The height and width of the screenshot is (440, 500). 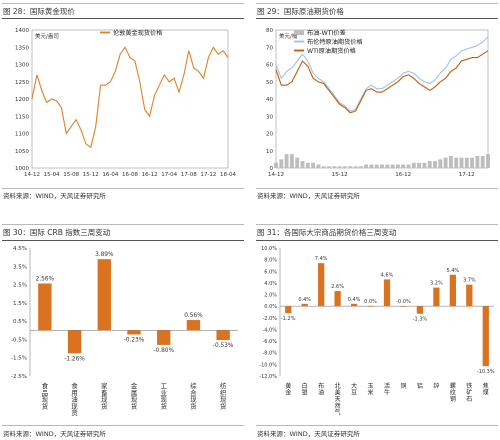 What do you see at coordinates (338, 406) in the screenshot?
I see `category-label-char: 然` at bounding box center [338, 406].